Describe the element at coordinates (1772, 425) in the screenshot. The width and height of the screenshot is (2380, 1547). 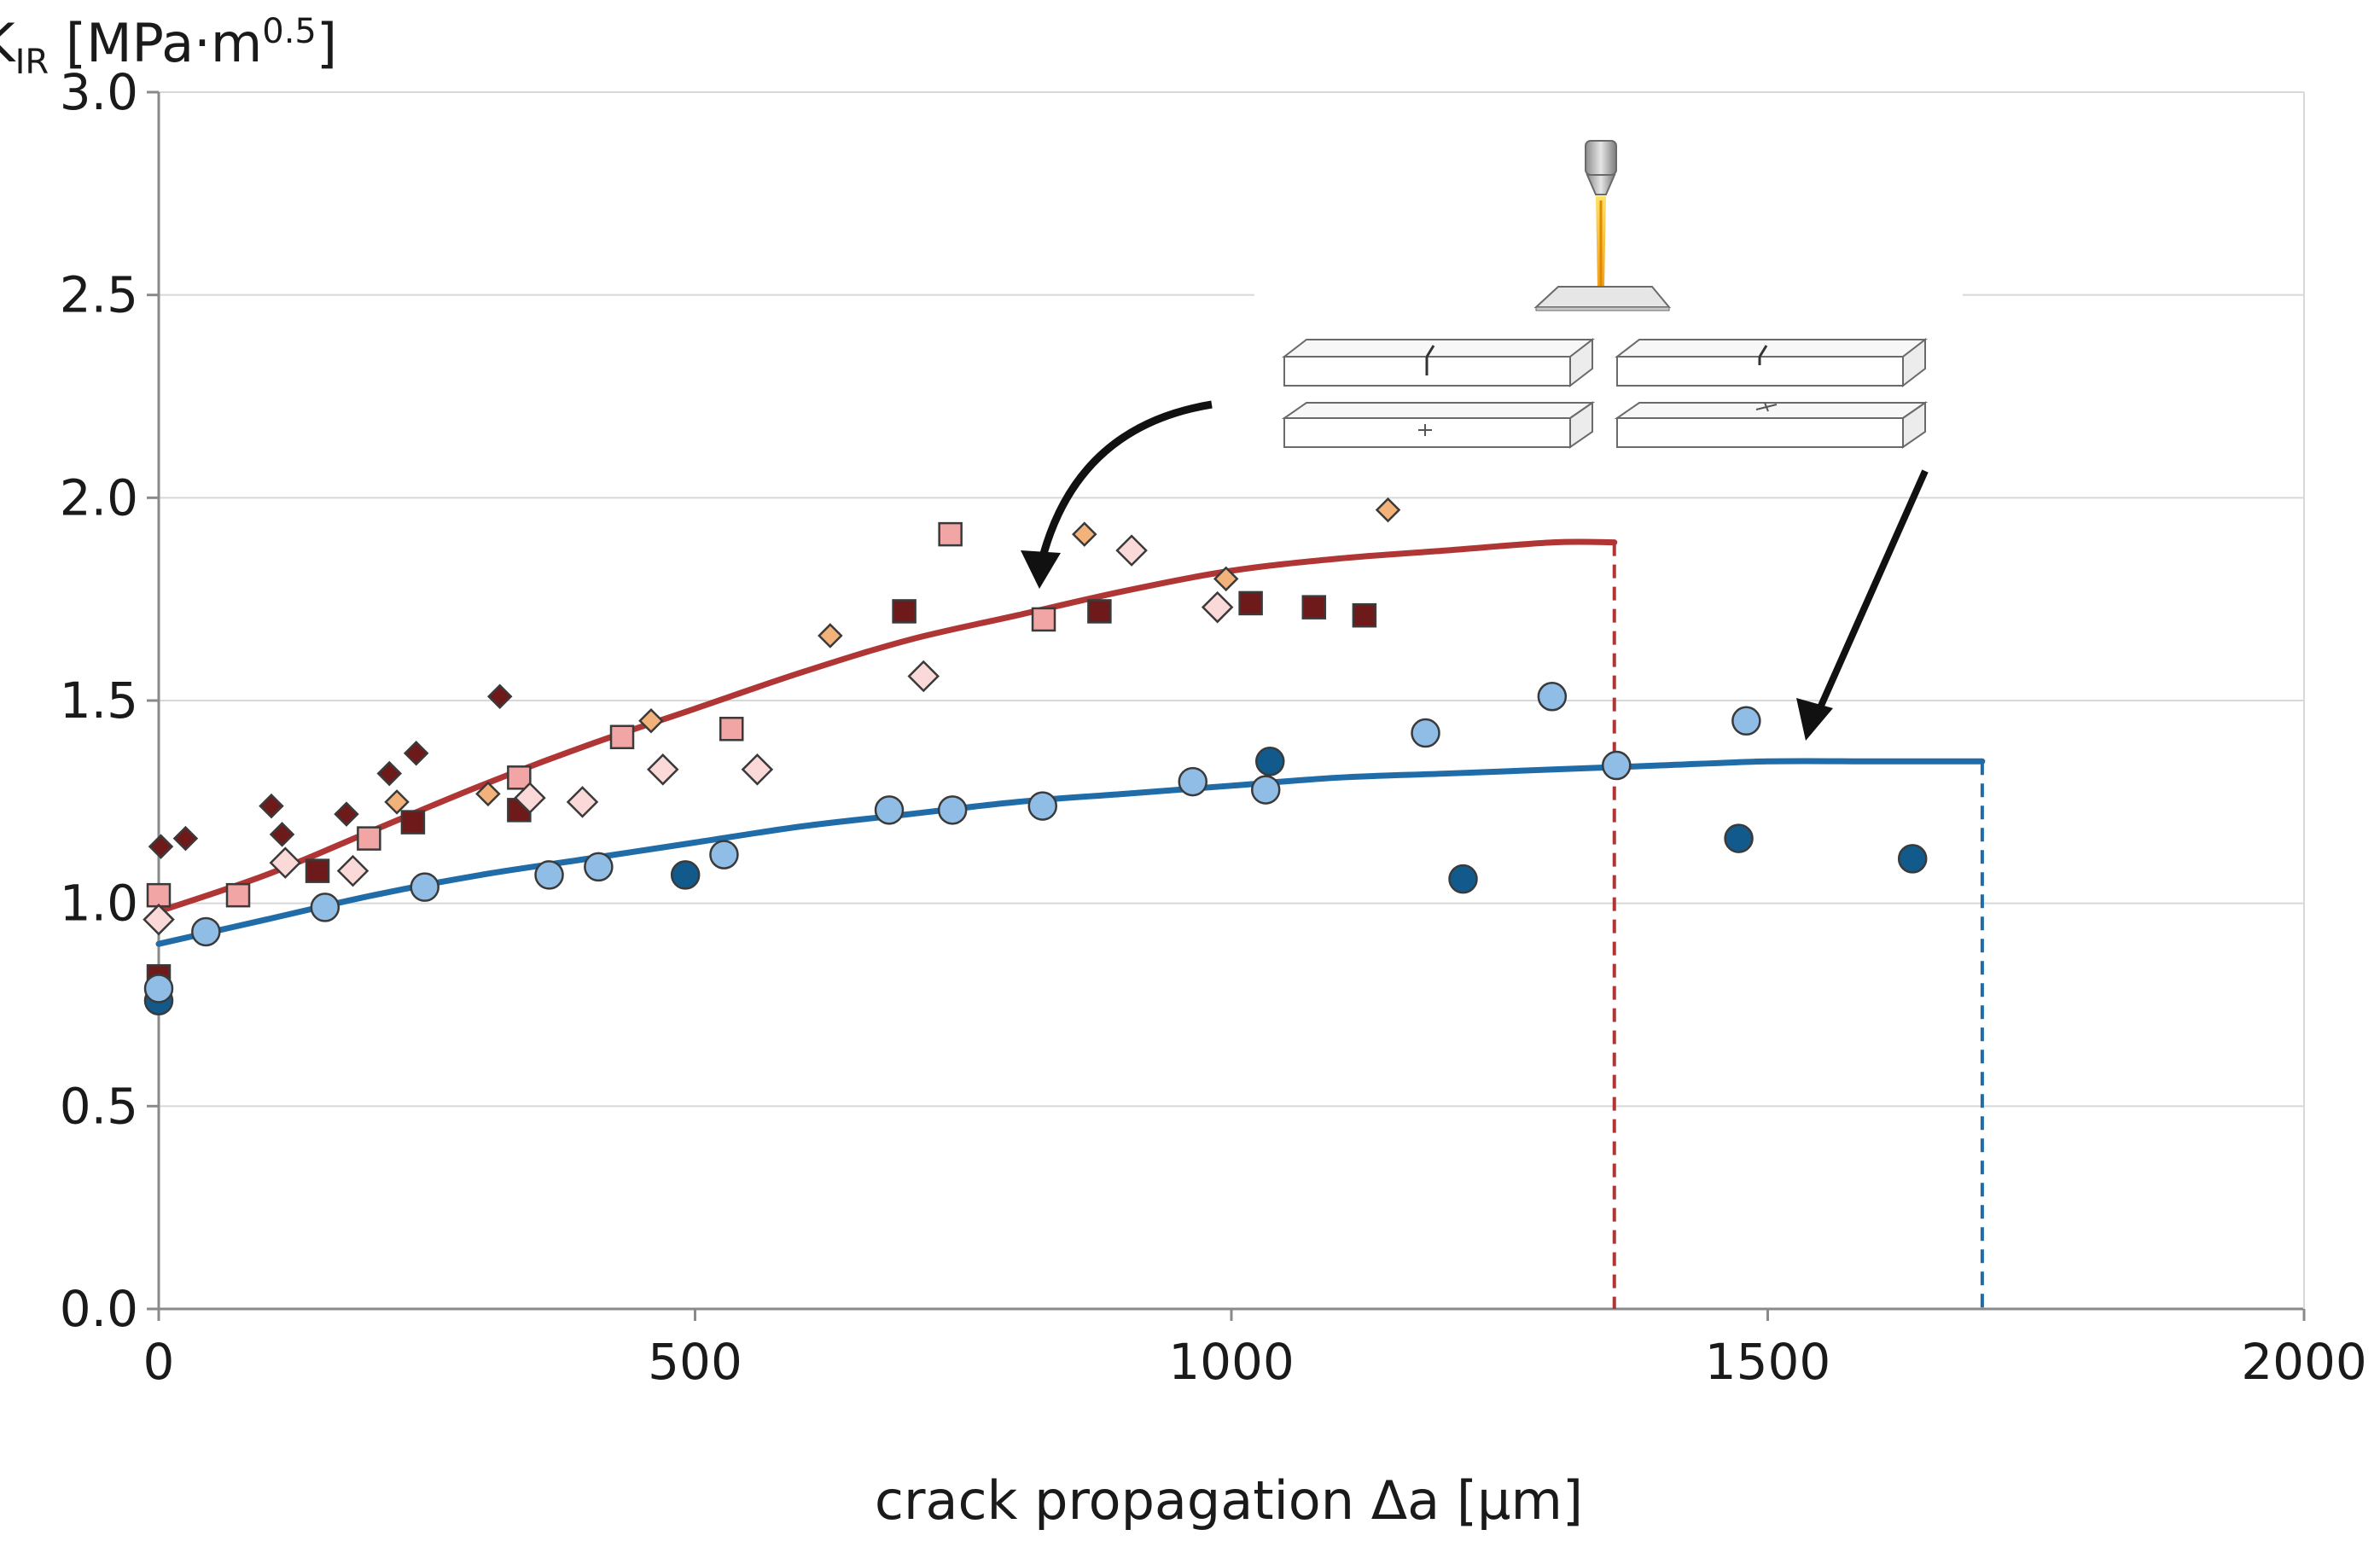
I see `bar-specimen-bottom-right` at that location.